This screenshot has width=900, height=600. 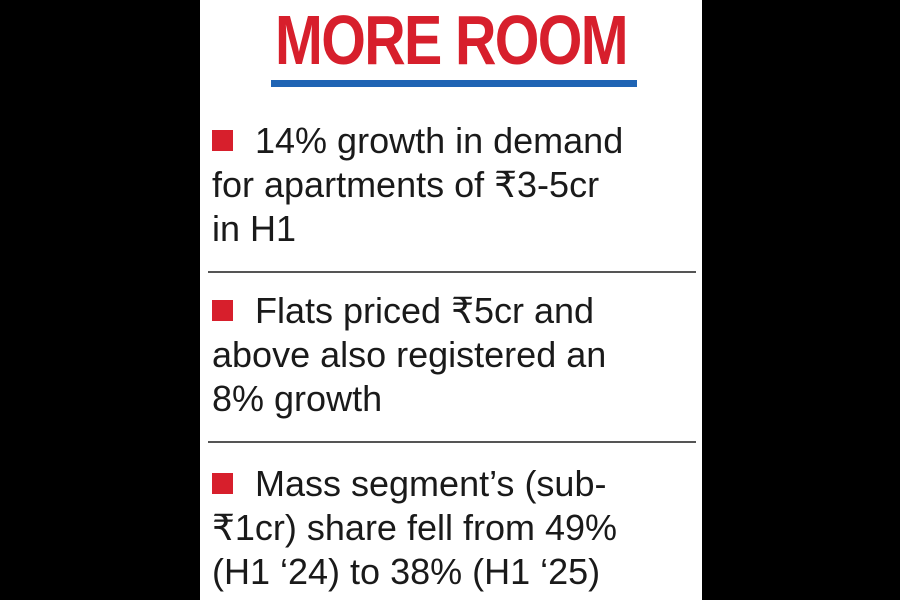 What do you see at coordinates (439, 140) in the screenshot?
I see `fact-1-line-1: 14% growth in demand` at bounding box center [439, 140].